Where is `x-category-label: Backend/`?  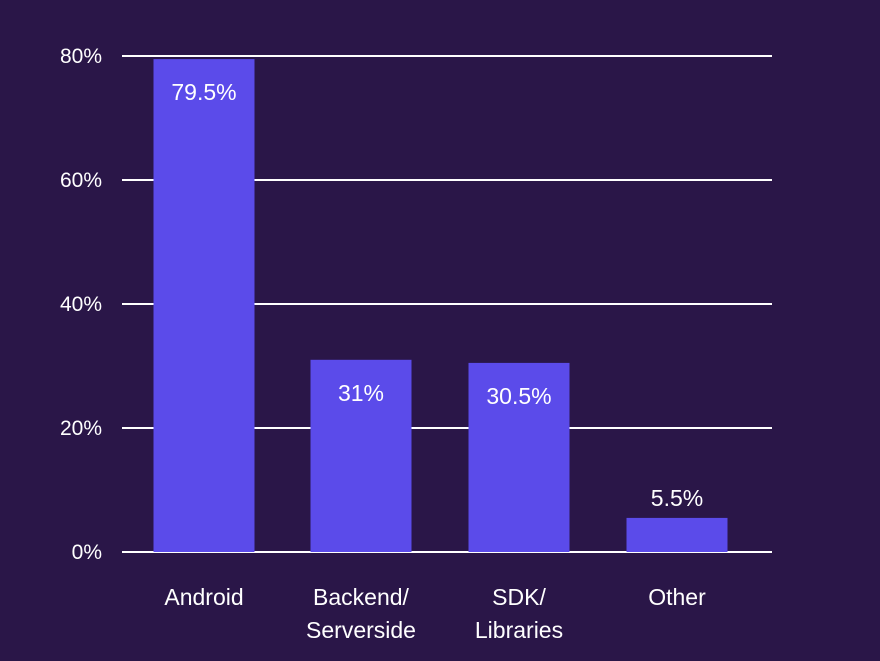
x-category-label: Backend/ is located at coordinates (361, 597).